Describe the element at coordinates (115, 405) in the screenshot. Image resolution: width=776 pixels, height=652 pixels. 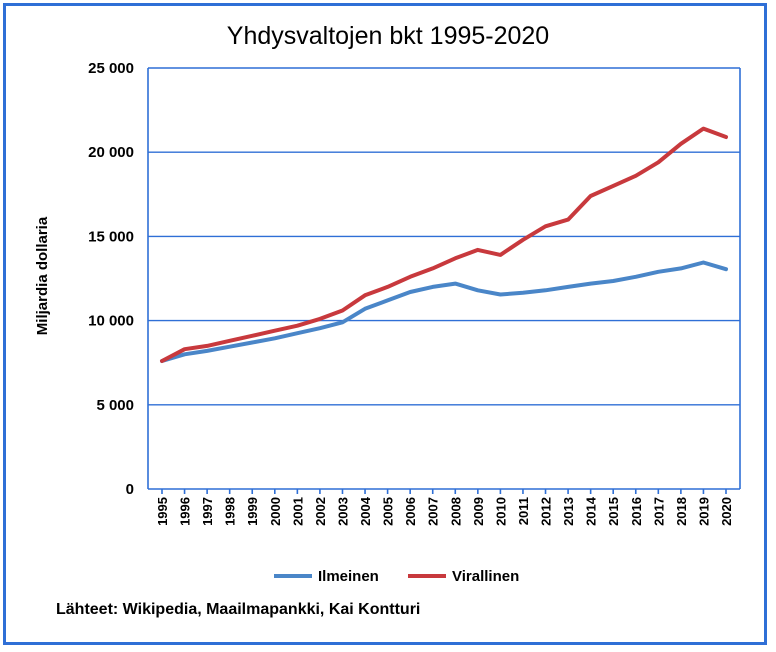
I see `y-tick-label: 5 000` at that location.